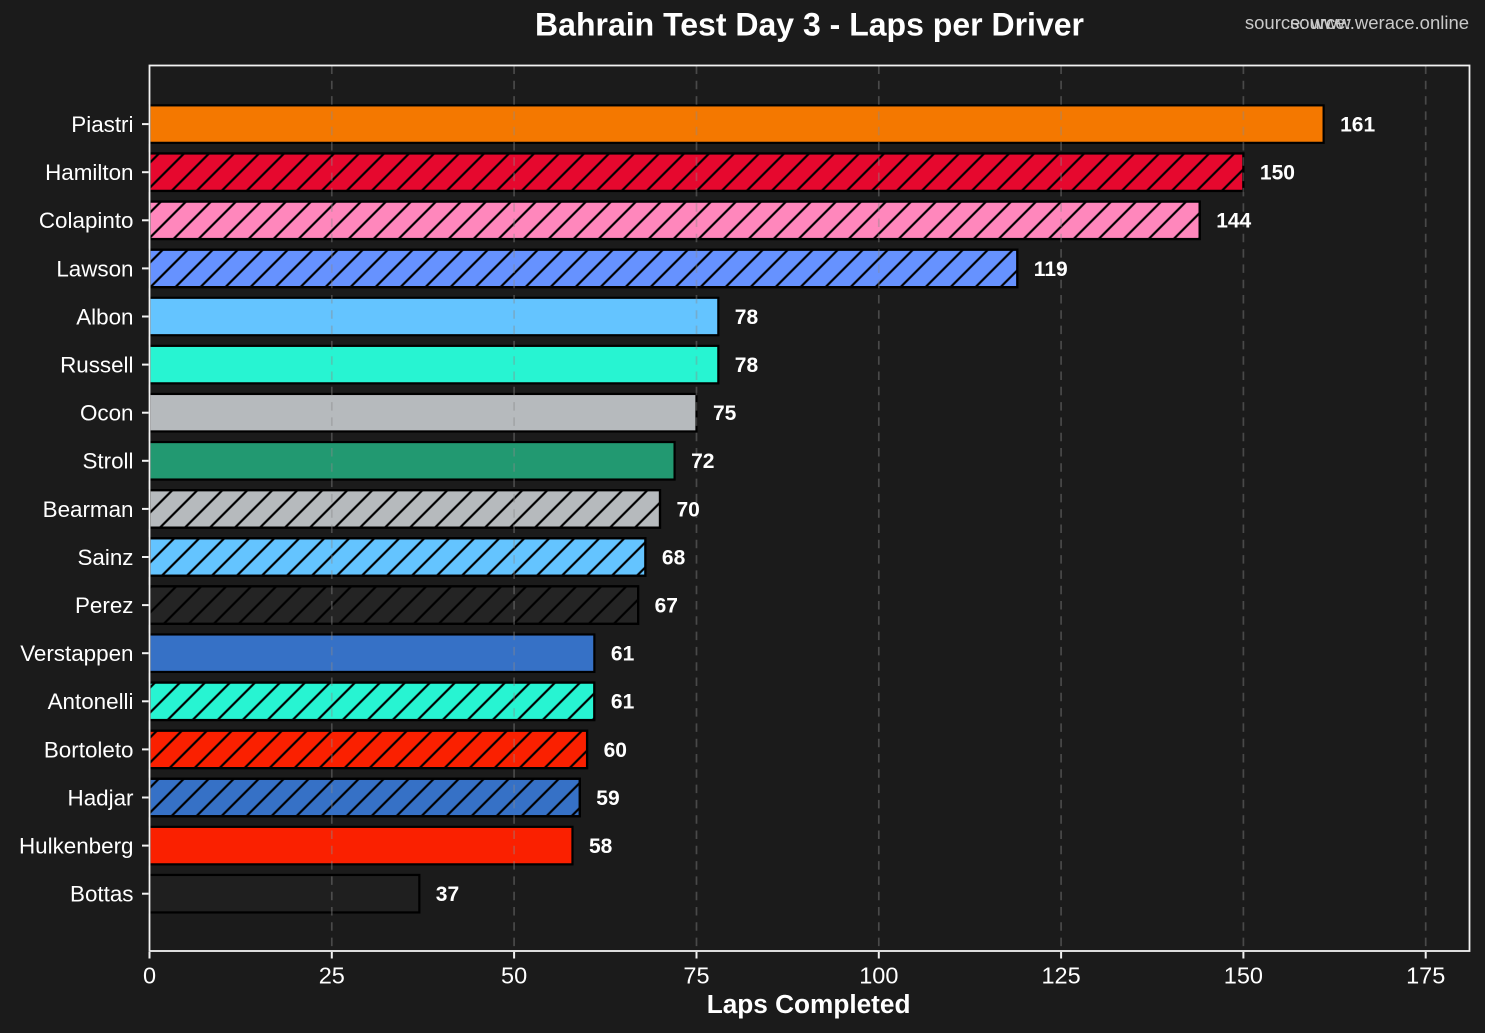 The height and width of the screenshot is (1033, 1485). What do you see at coordinates (702, 461) in the screenshot?
I see `svg-text: 72` at bounding box center [702, 461].